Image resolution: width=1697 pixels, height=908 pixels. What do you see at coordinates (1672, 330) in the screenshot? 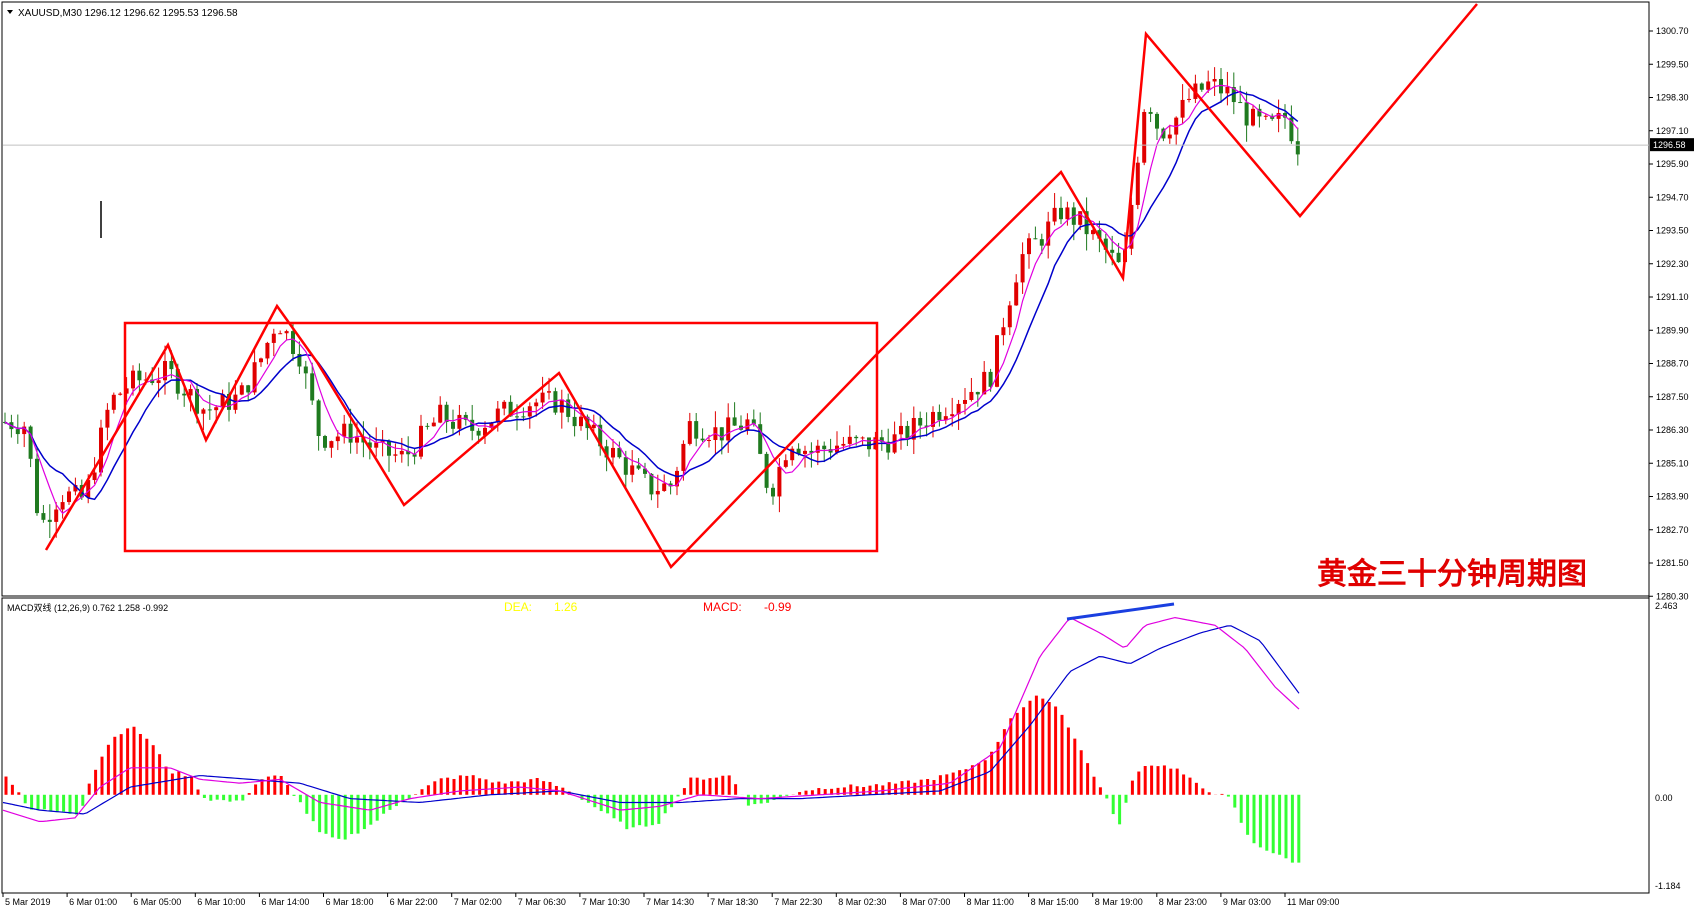
I see `price-tick-label: 1289.90` at bounding box center [1672, 330].